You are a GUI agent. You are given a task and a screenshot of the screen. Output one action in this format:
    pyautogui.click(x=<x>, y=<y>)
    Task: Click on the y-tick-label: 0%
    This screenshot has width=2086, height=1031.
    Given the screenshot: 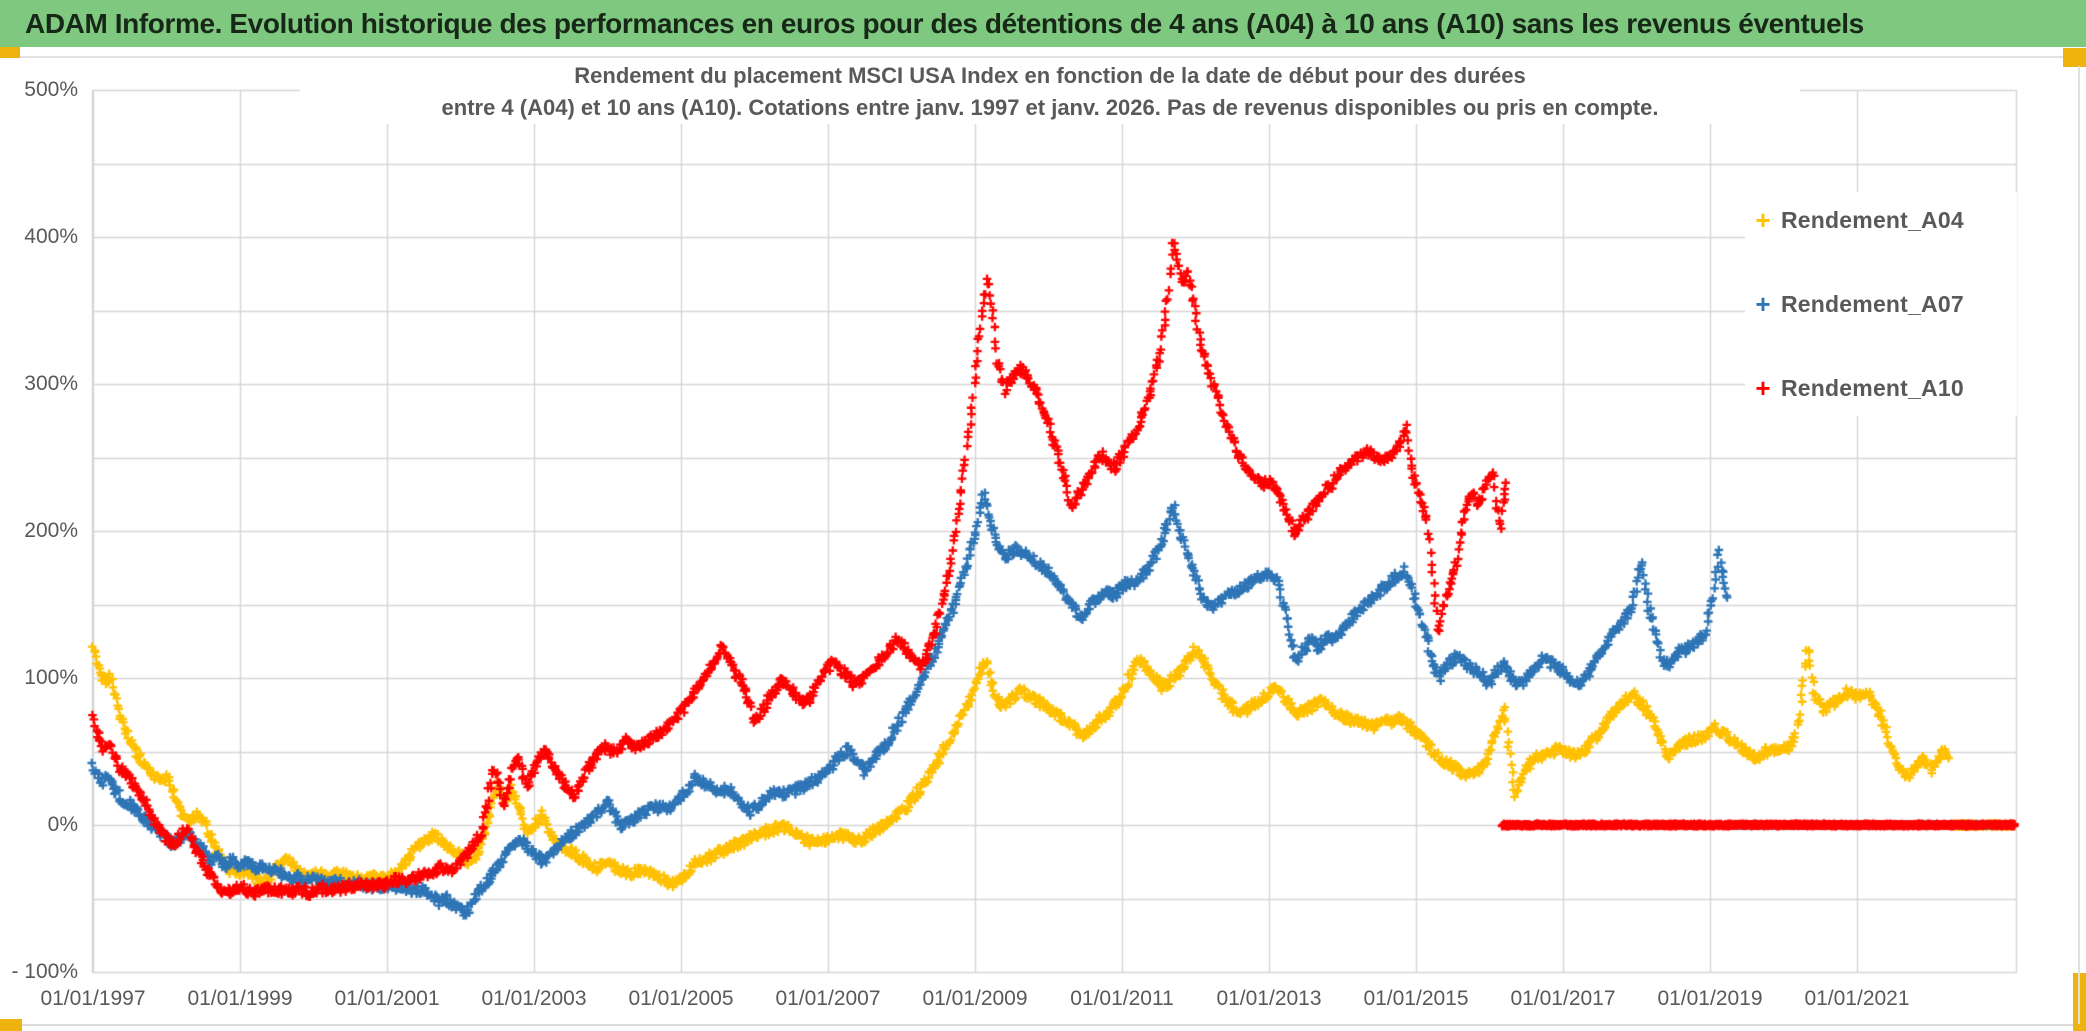 What is the action you would take?
    pyautogui.click(x=62, y=824)
    